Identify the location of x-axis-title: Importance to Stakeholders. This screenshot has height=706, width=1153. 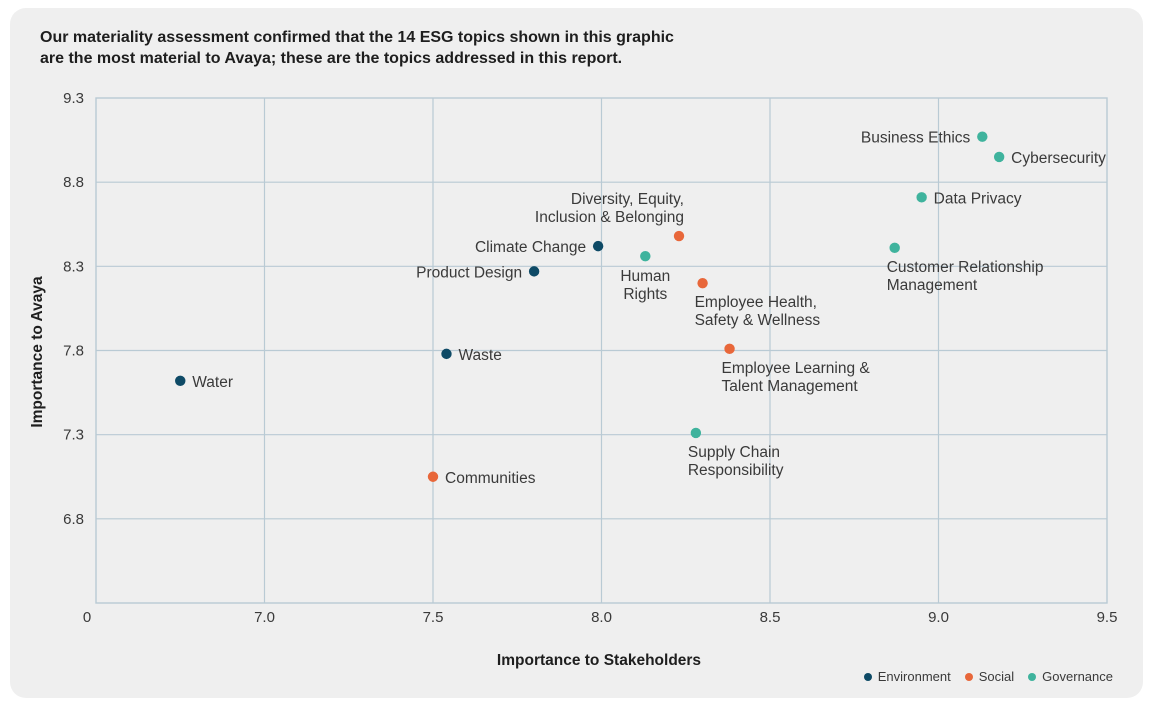
(599, 660).